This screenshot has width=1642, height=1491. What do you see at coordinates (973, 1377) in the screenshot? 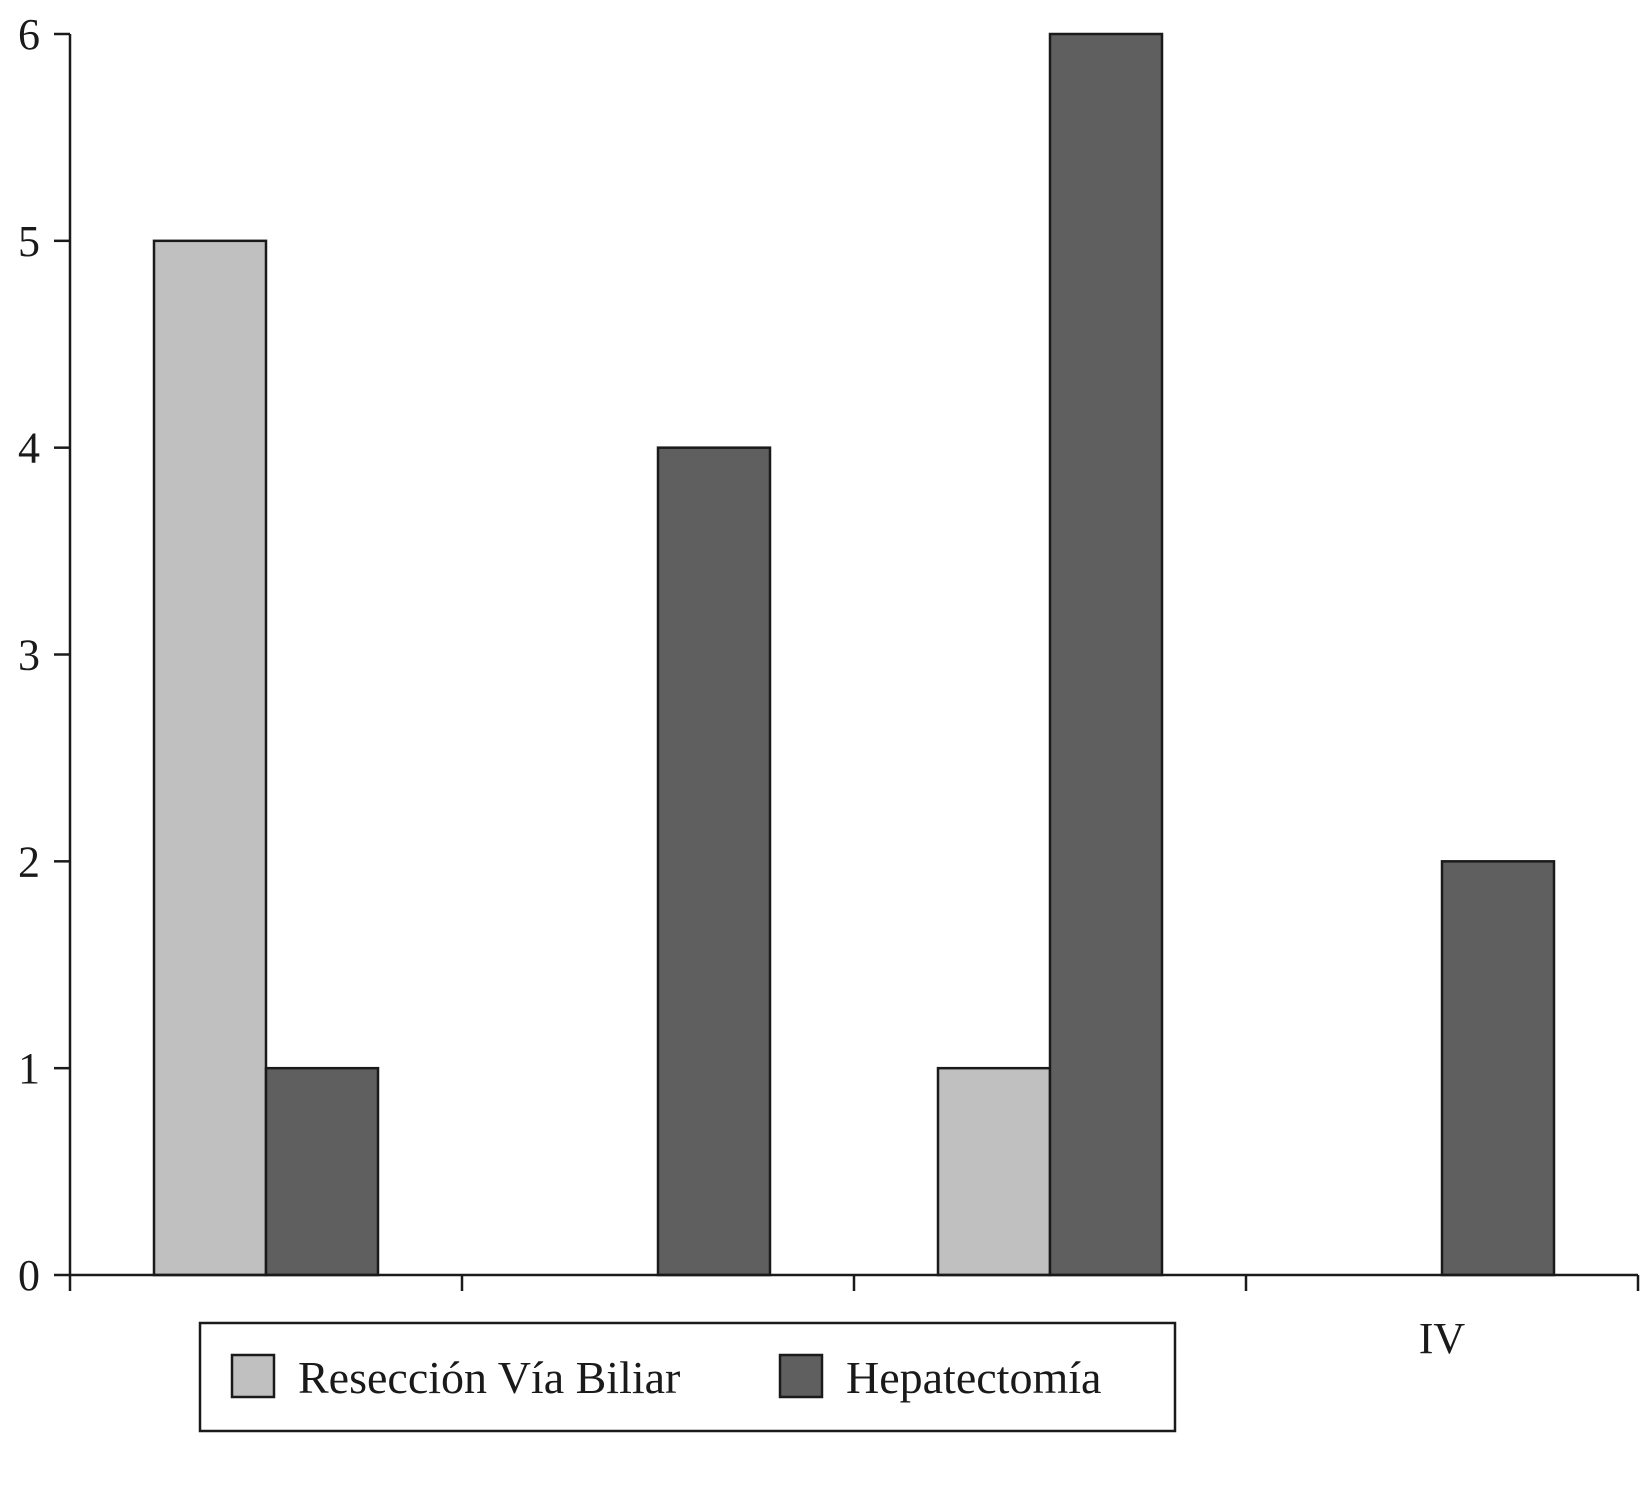
I see `legend-label: Hepatectomía` at bounding box center [973, 1377].